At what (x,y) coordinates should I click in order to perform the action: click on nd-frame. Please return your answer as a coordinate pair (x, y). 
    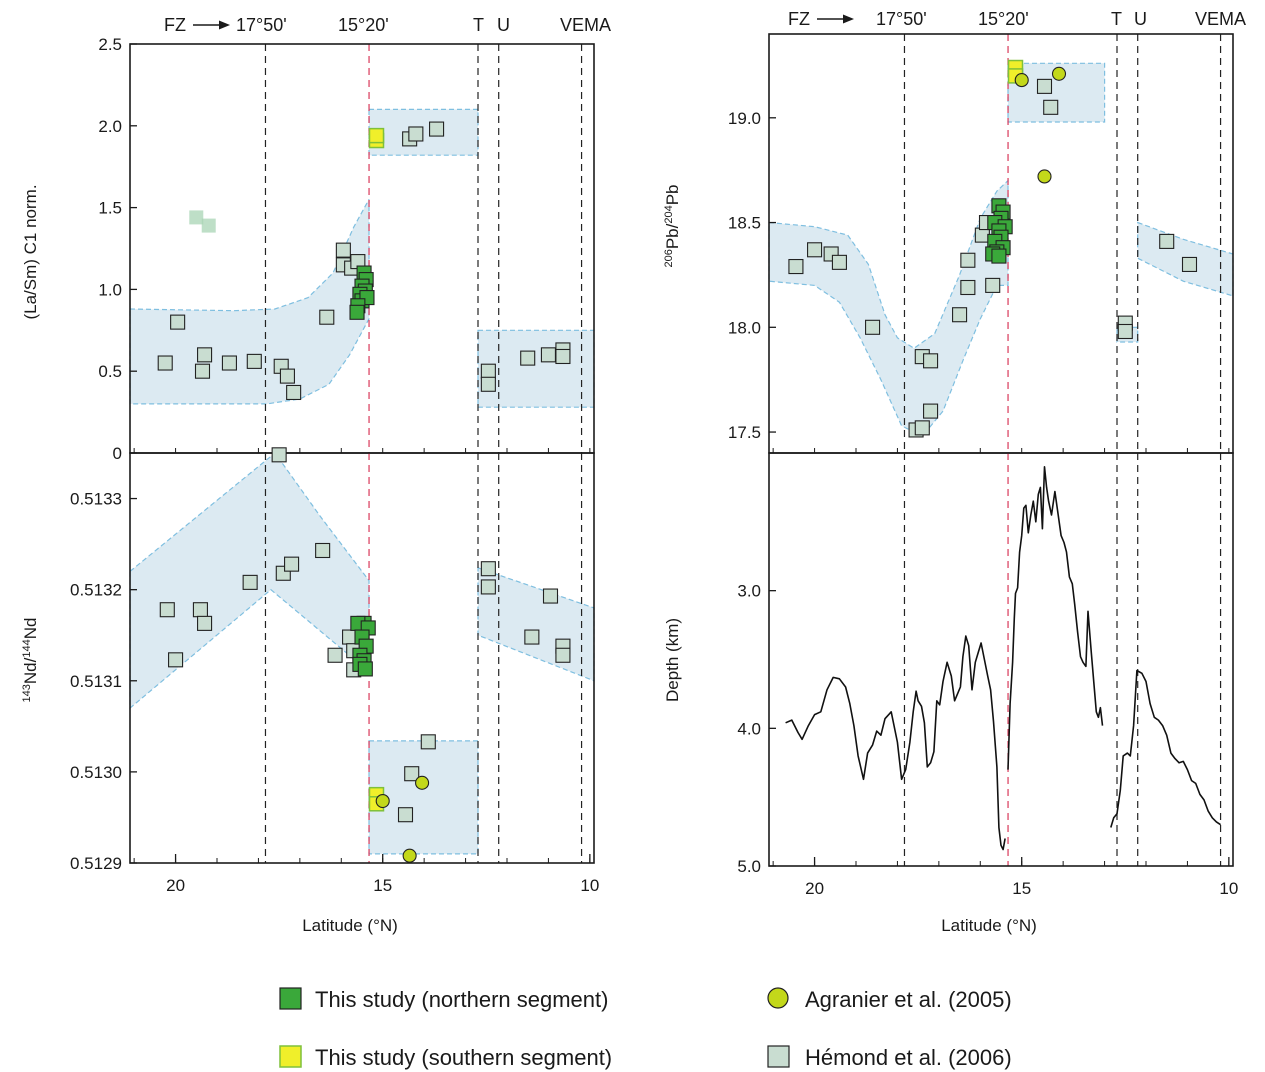
    Looking at the image, I should click on (362, 658).